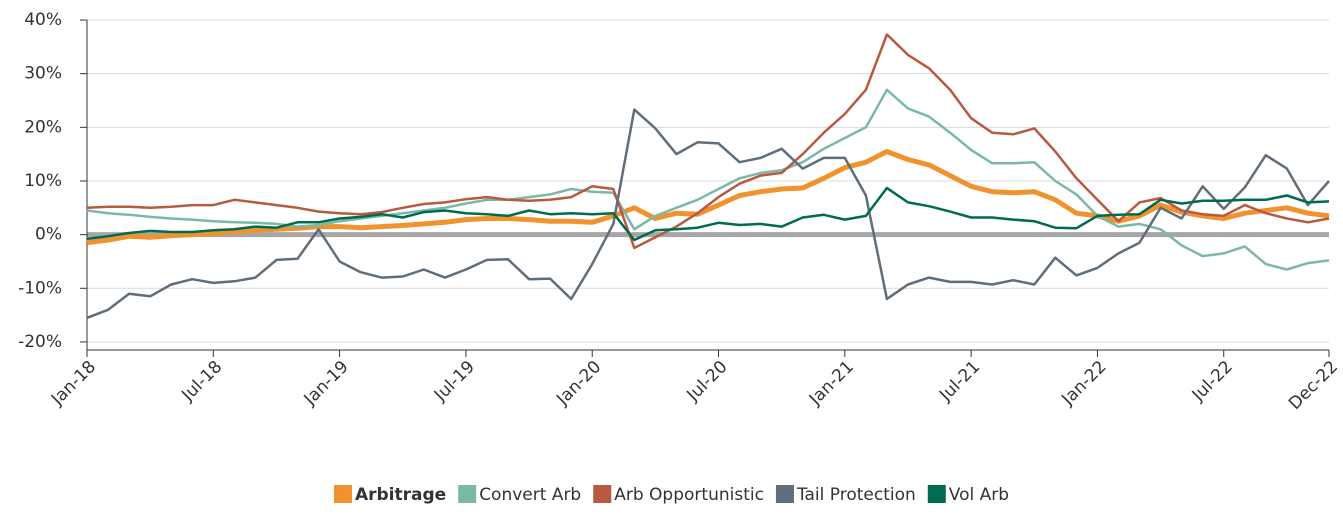  Describe the element at coordinates (40, 288) in the screenshot. I see `y-tick-label: -10%` at that location.